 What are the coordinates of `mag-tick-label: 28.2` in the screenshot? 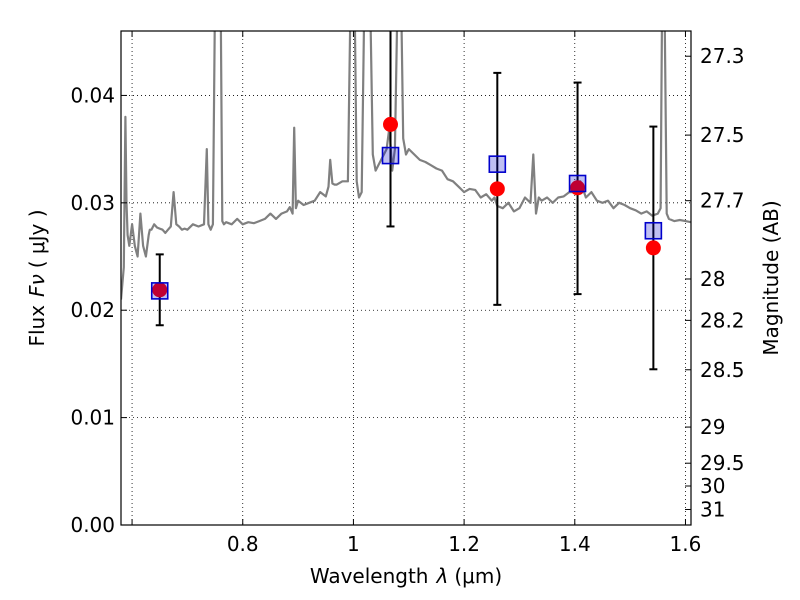 It's located at (722, 320).